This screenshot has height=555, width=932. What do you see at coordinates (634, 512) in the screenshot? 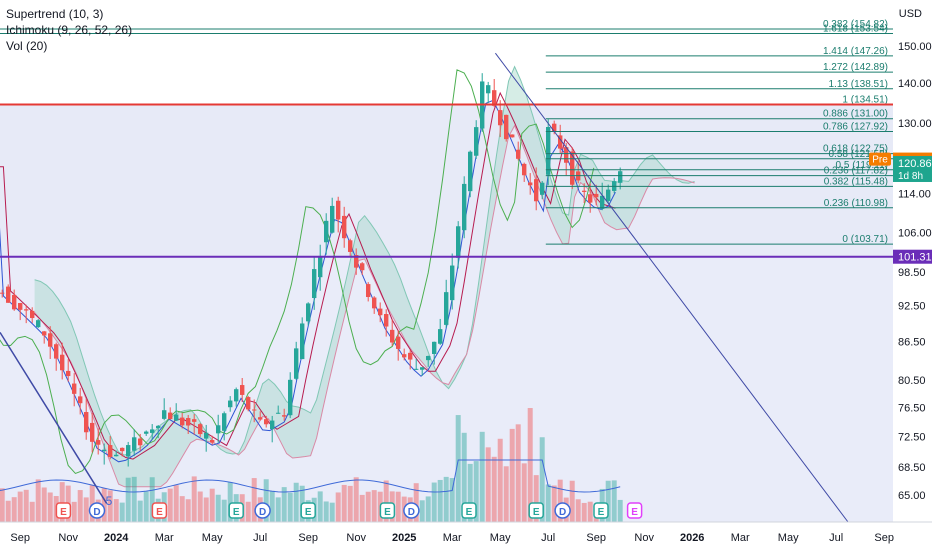
I see `event-letter: E` at bounding box center [634, 512].